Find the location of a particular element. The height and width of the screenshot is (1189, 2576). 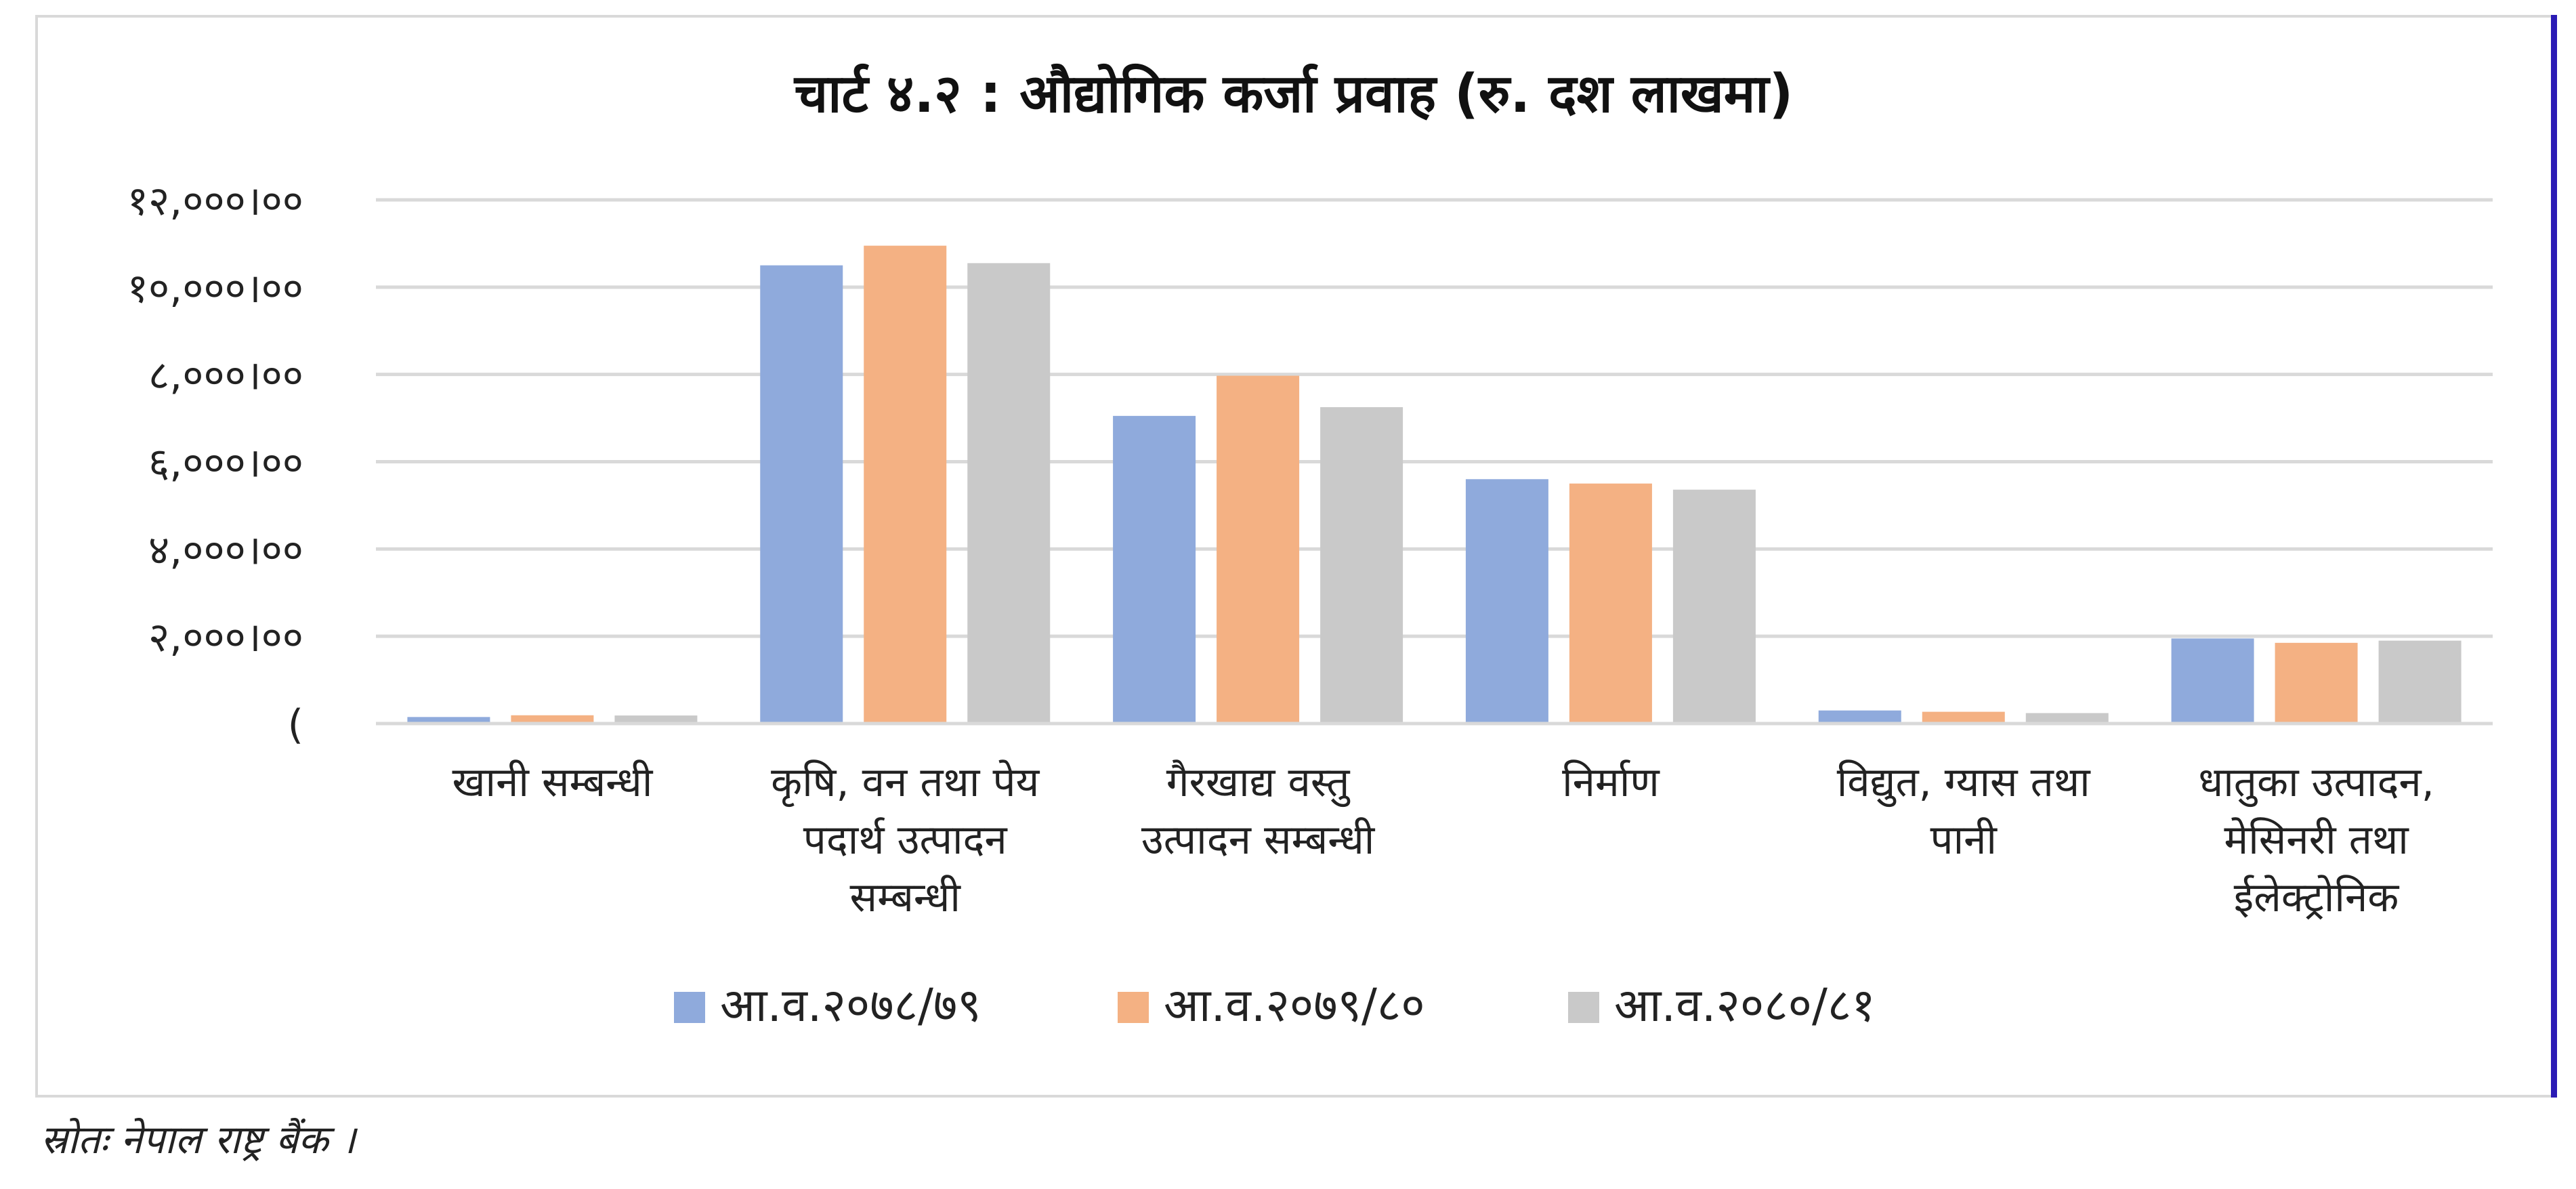

x-tick-label: मेसिनरी तथा is located at coordinates (2316, 840).